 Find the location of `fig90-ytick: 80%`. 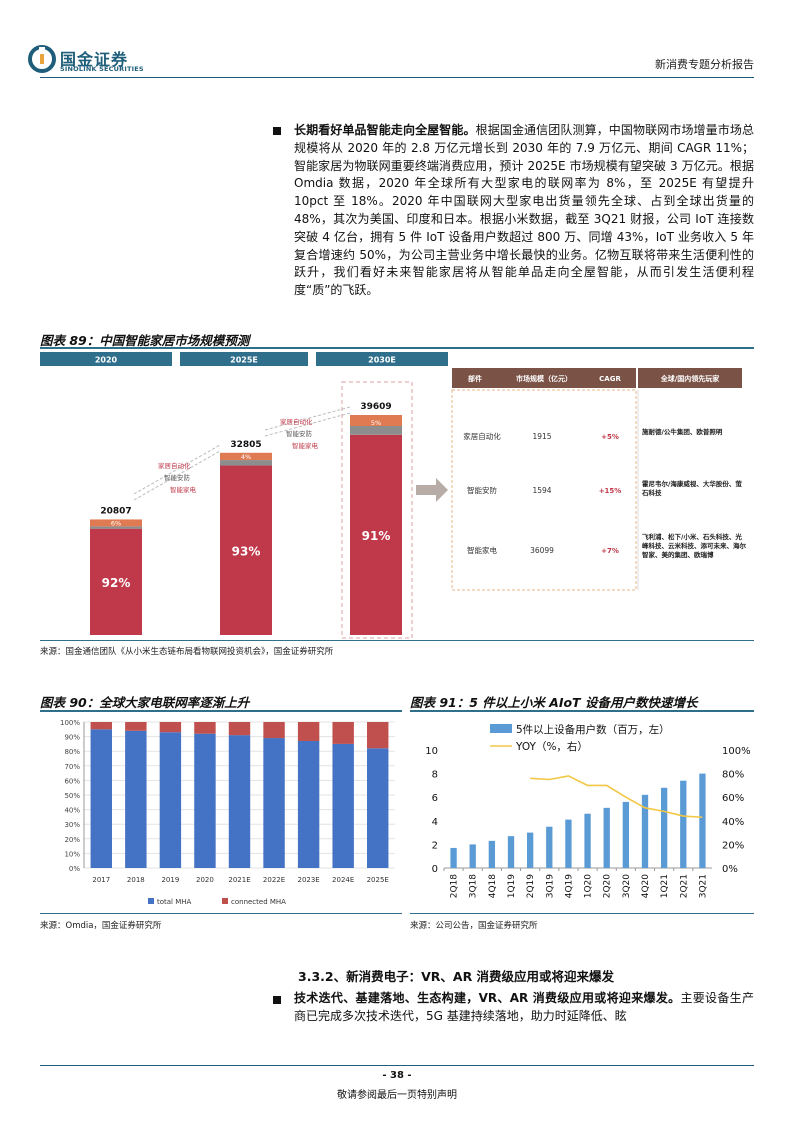

fig90-ytick: 80% is located at coordinates (72, 752).